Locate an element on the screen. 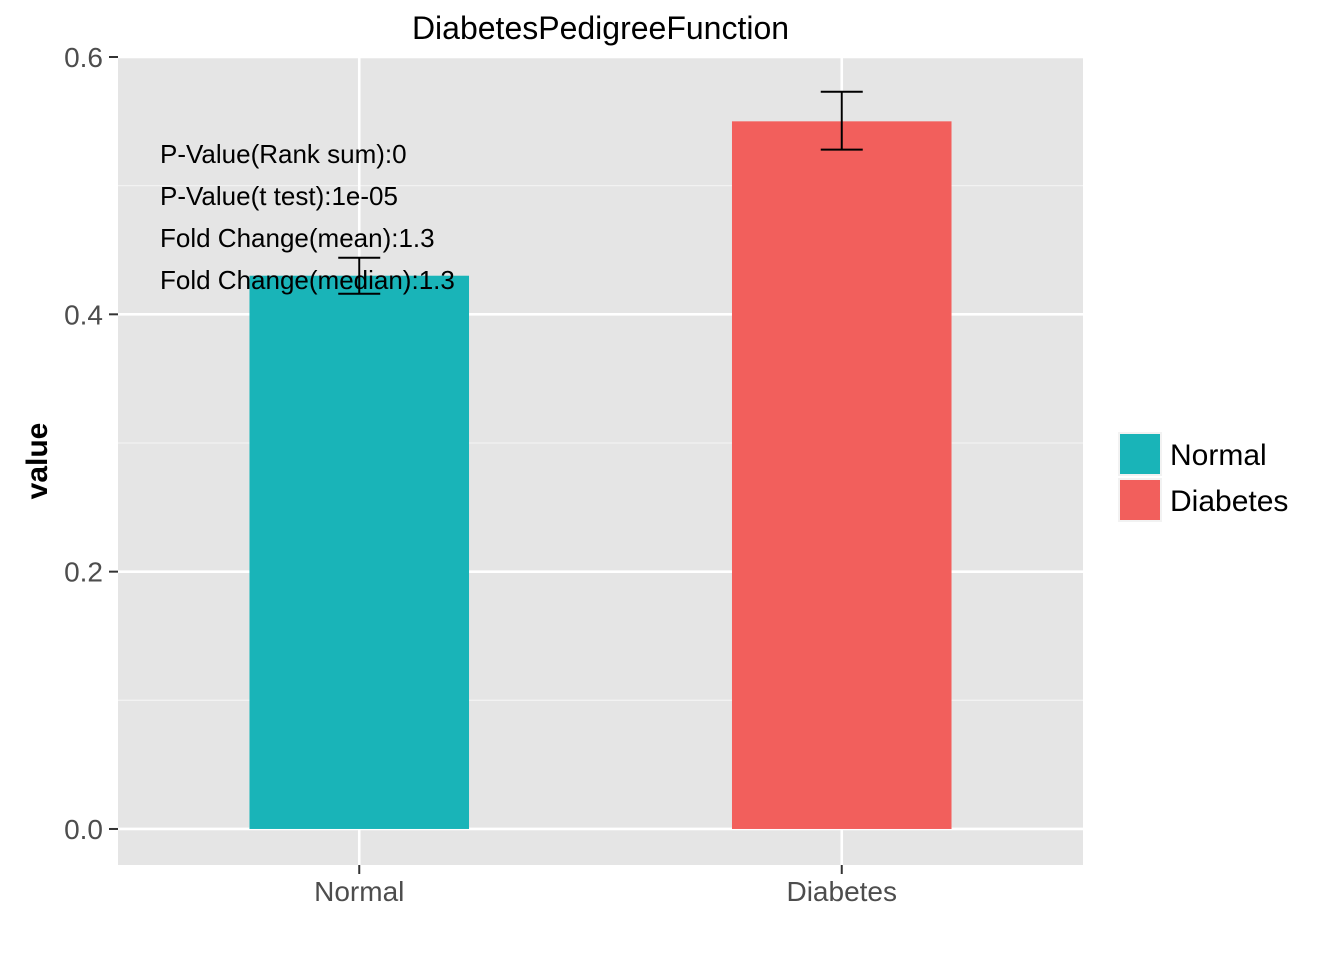 The height and width of the screenshot is (965, 1344). x-tick-label: Diabetes is located at coordinates (841, 891).